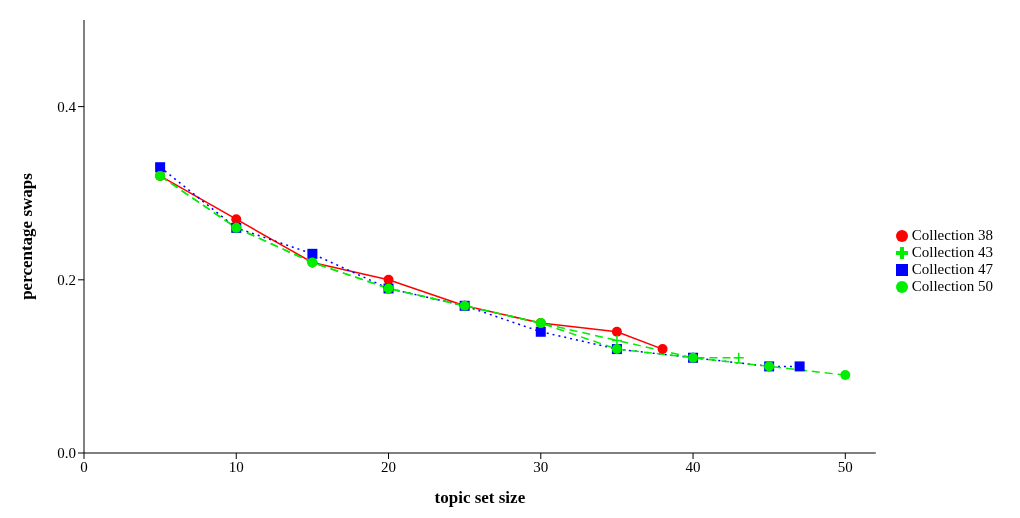 This screenshot has height=518, width=1020. What do you see at coordinates (952, 251) in the screenshot?
I see `legend-label: Collection 43` at bounding box center [952, 251].